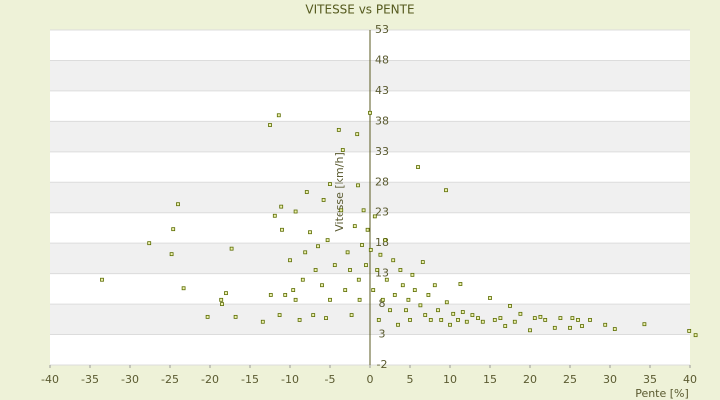 Image resolution: width=720 pixels, height=400 pixels. Describe the element at coordinates (662, 393) in the screenshot. I see `x-axis-label: Pente [%]` at that location.